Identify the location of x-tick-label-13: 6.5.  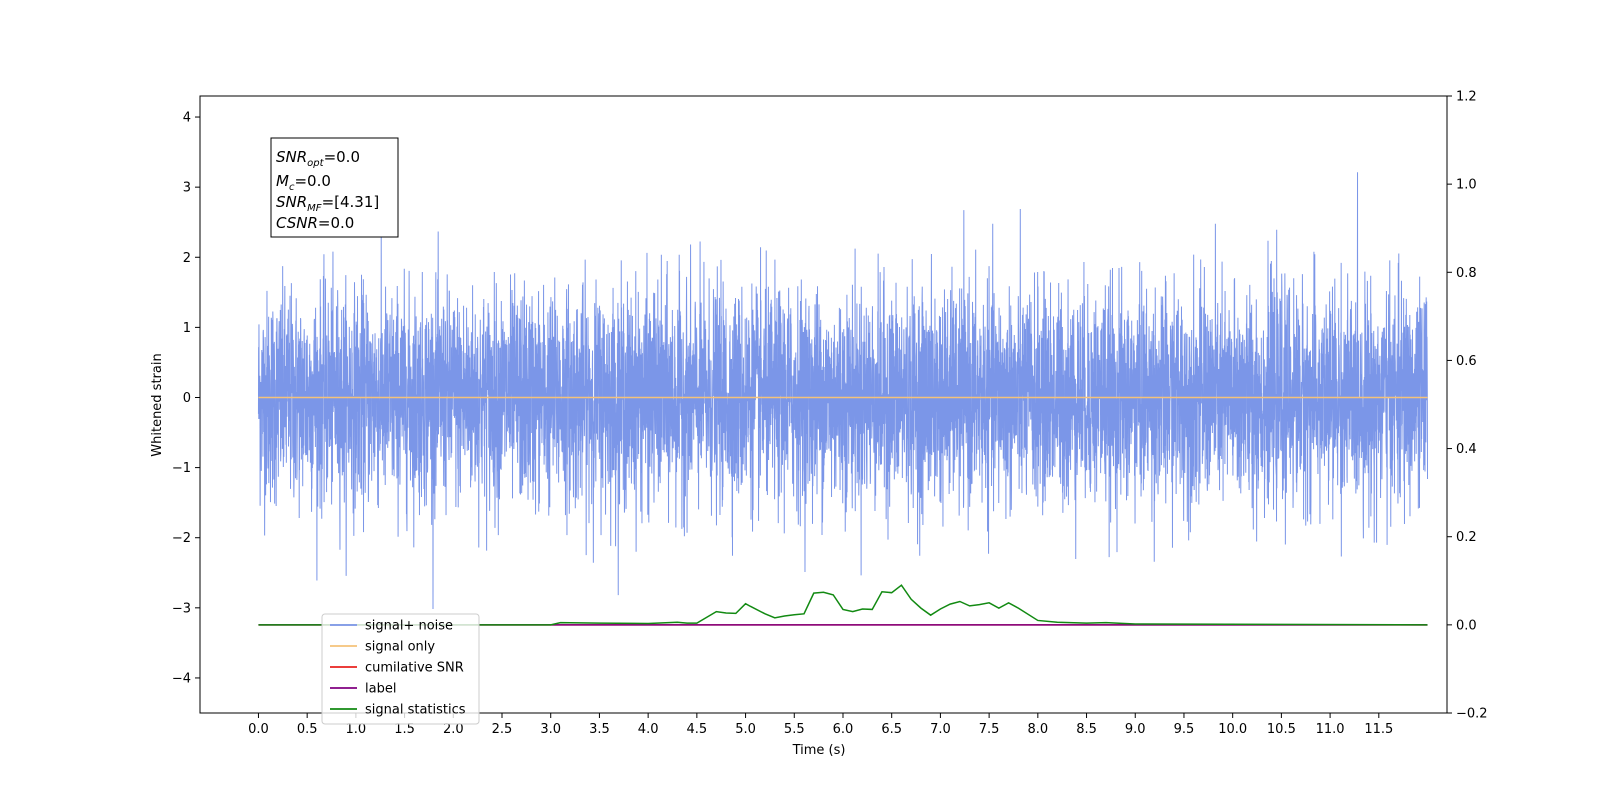
(891, 729).